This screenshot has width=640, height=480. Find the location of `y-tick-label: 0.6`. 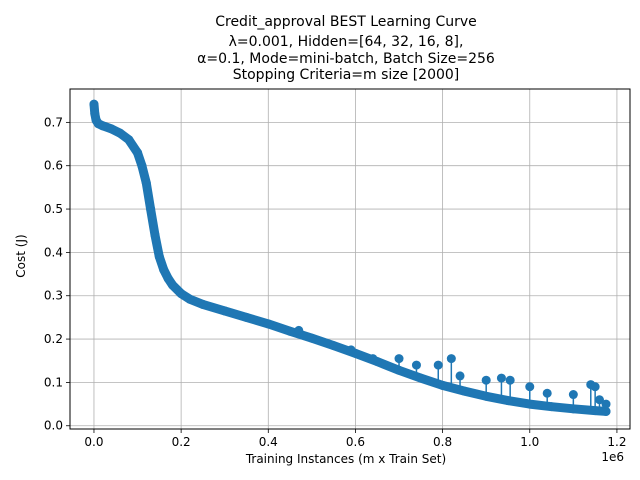

y-tick-label: 0.6 is located at coordinates (53, 166).